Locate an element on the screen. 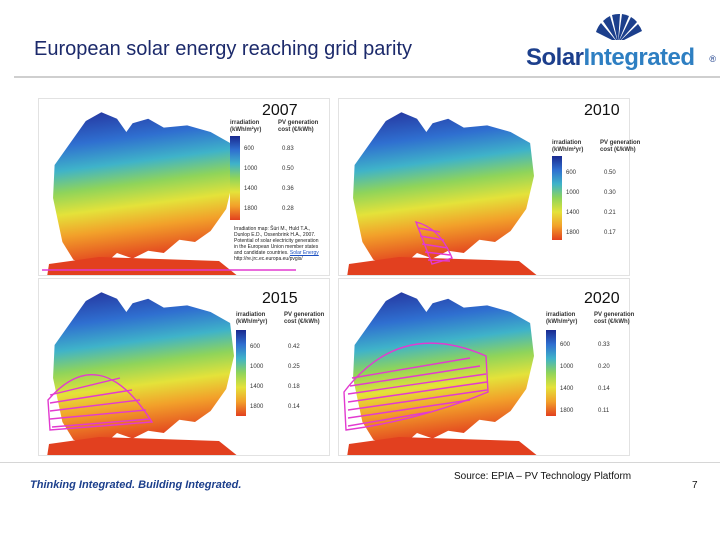 The height and width of the screenshot is (540, 720). legend-row: 1000 0.25 is located at coordinates (275, 367).